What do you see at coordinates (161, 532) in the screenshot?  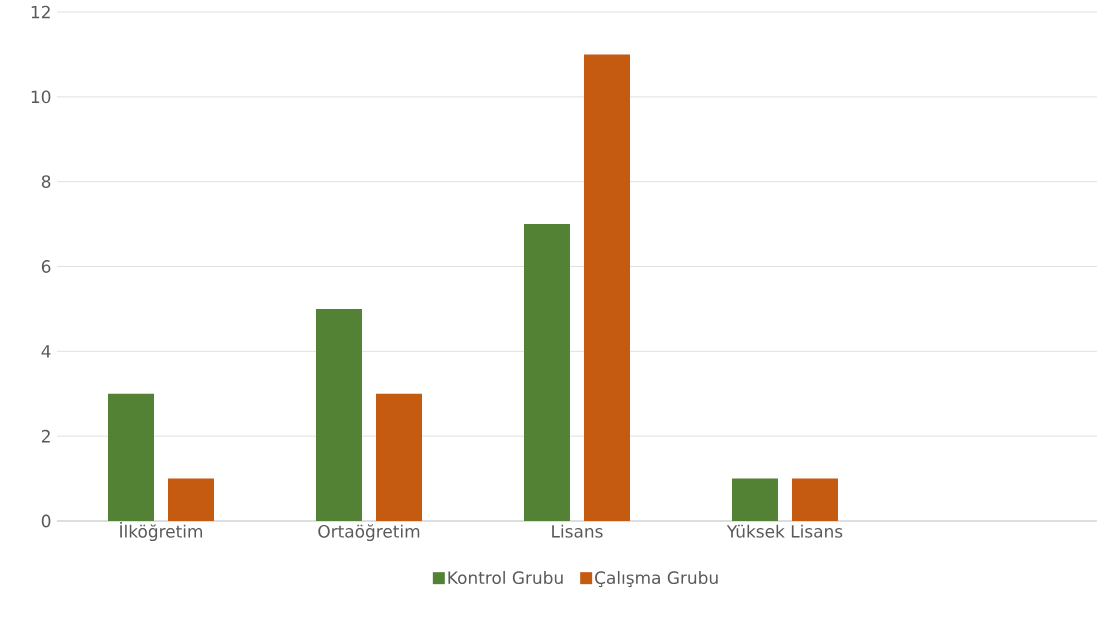 I see `x-tick-label: İlköğretim` at bounding box center [161, 532].